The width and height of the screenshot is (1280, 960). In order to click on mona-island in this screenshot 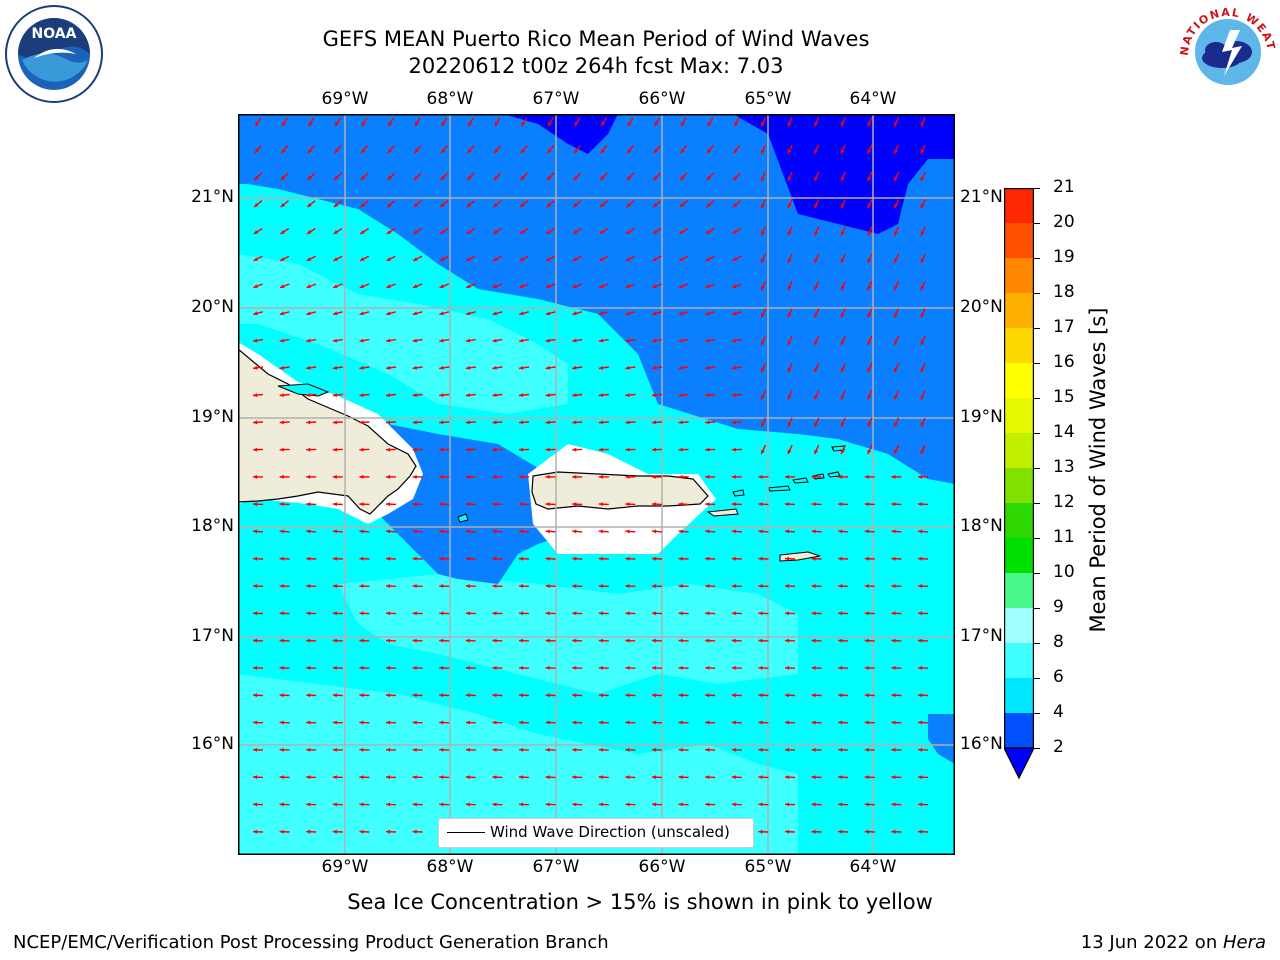, I will do `click(463, 518)`.